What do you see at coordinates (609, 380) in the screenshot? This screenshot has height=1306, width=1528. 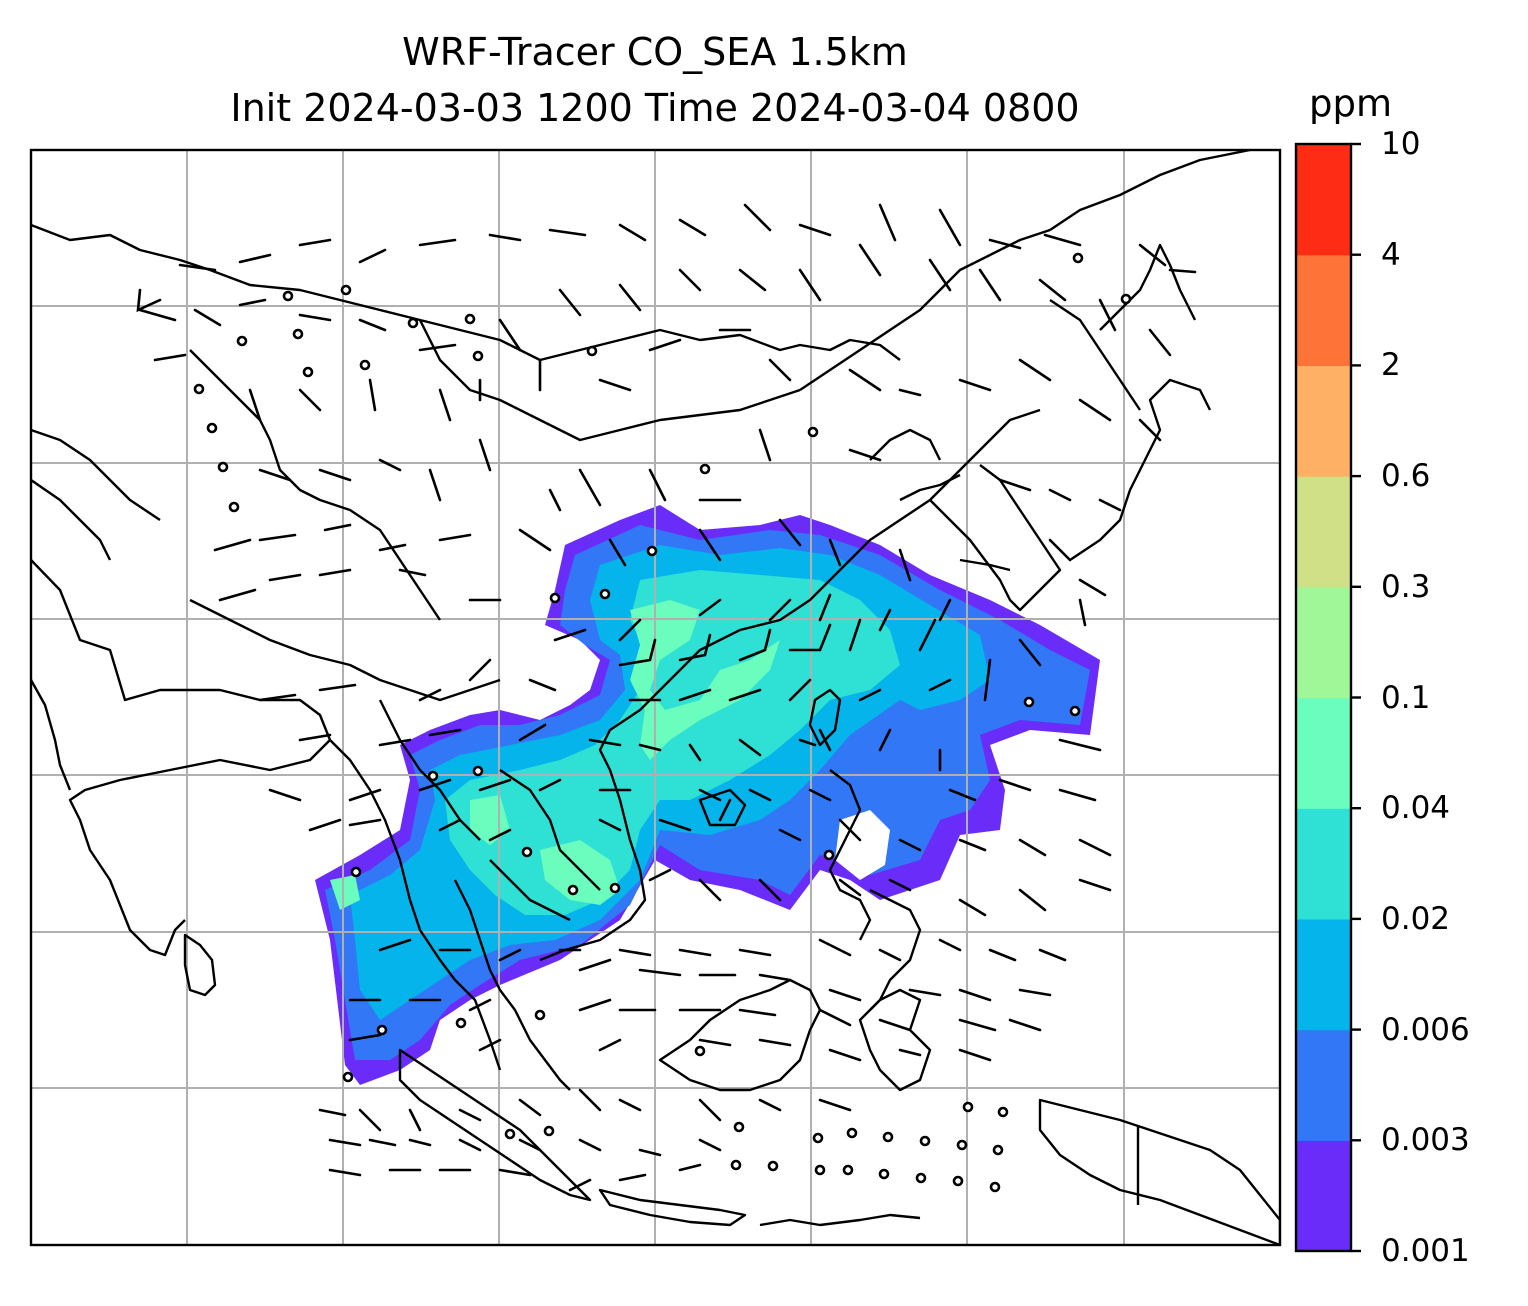 I see `mongolia-south` at bounding box center [609, 380].